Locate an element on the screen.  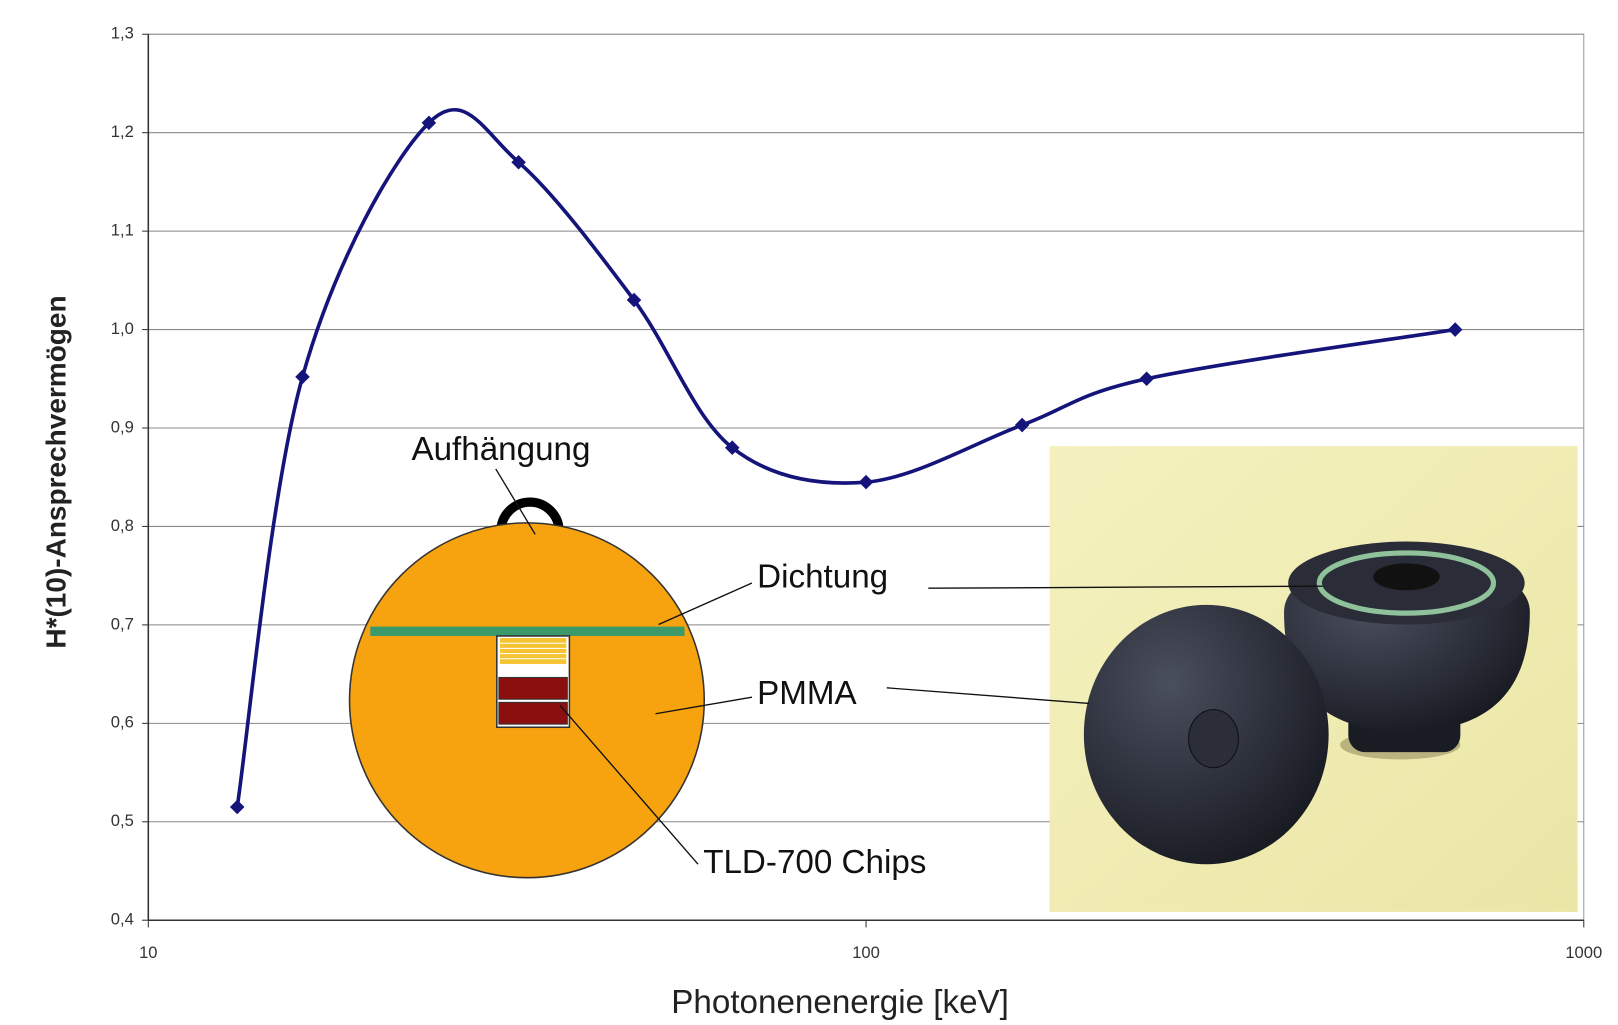
annotation: TLD-700 Chips is located at coordinates (814, 862).